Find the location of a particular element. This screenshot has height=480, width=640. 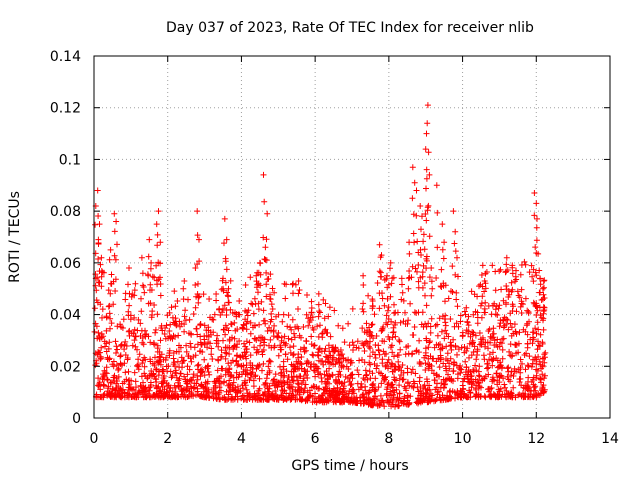

x-tick-label: 14 is located at coordinates (610, 439).